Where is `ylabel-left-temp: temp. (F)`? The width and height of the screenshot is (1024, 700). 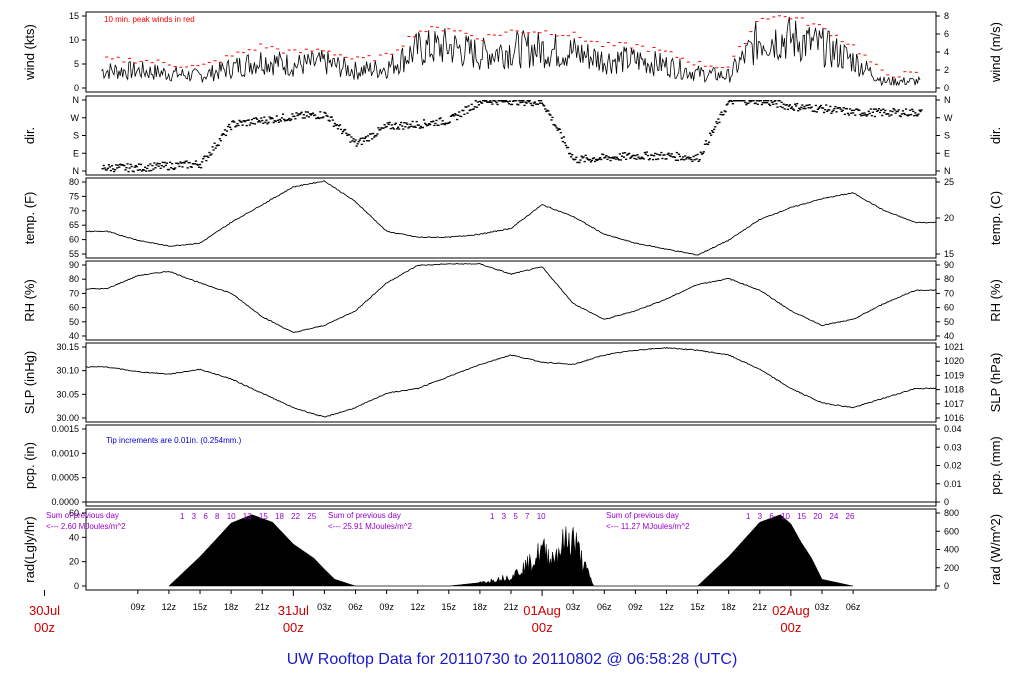 ylabel-left-temp: temp. (F) is located at coordinates (29, 218).